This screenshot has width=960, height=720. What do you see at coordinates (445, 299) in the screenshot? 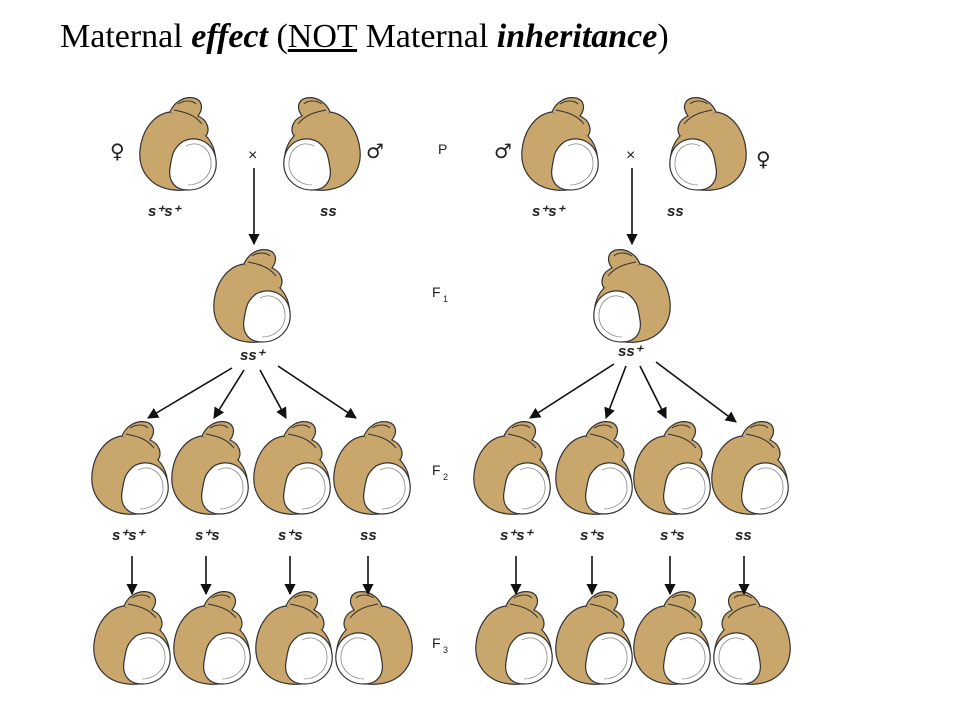
I see `svg-text: 1` at bounding box center [445, 299].